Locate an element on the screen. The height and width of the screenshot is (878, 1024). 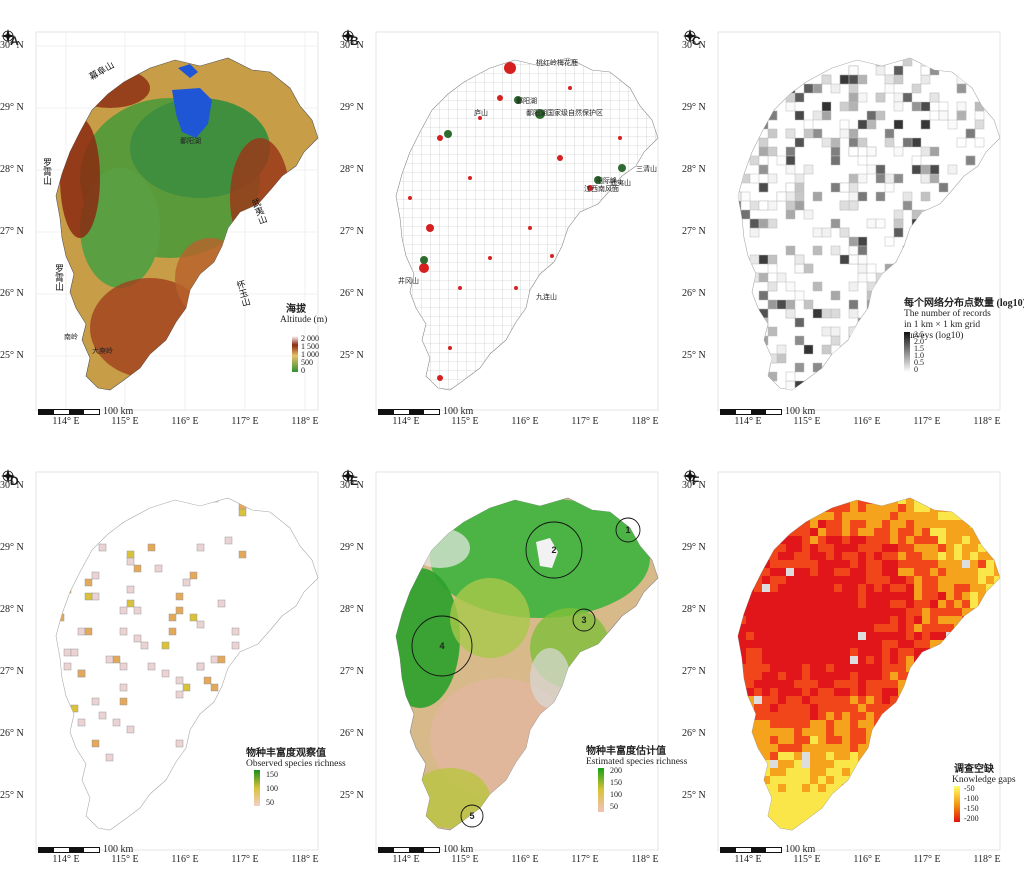
scale-bar: 100 km is located at coordinates (425, 849).